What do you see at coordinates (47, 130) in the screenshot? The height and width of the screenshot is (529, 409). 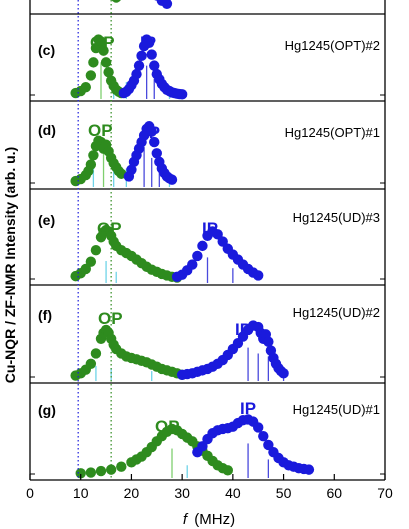 I see `panel-tag: (d)` at bounding box center [47, 130].